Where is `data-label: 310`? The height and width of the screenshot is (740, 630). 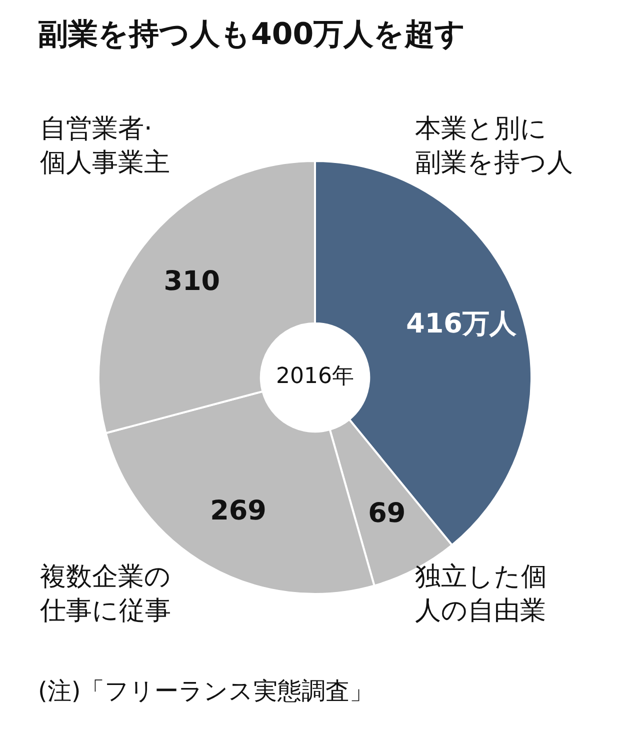
data-label: 310 is located at coordinates (192, 281).